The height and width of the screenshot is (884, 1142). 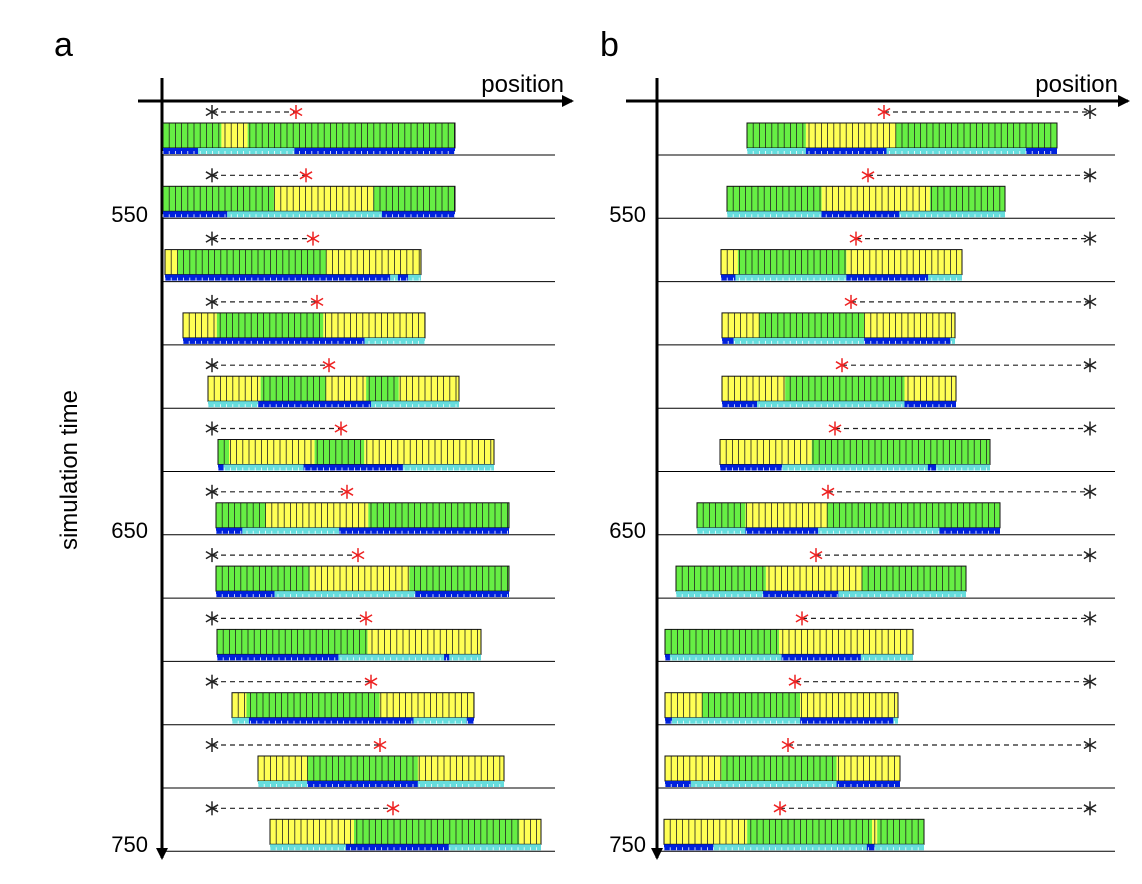 I want to click on panel-b-x-axis-label: position, so click(x=1076, y=84).